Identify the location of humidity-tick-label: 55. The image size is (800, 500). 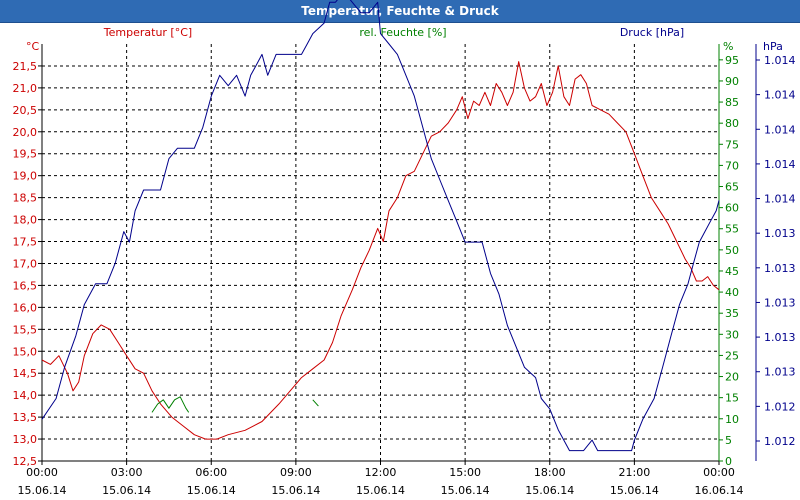
(732, 229).